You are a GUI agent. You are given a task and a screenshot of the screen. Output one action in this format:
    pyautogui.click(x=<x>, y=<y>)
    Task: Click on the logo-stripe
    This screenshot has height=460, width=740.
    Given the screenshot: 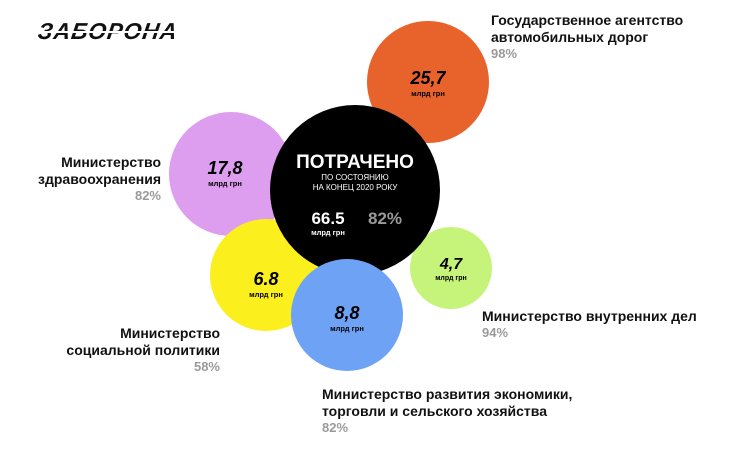 What is the action you would take?
    pyautogui.click(x=112, y=32)
    